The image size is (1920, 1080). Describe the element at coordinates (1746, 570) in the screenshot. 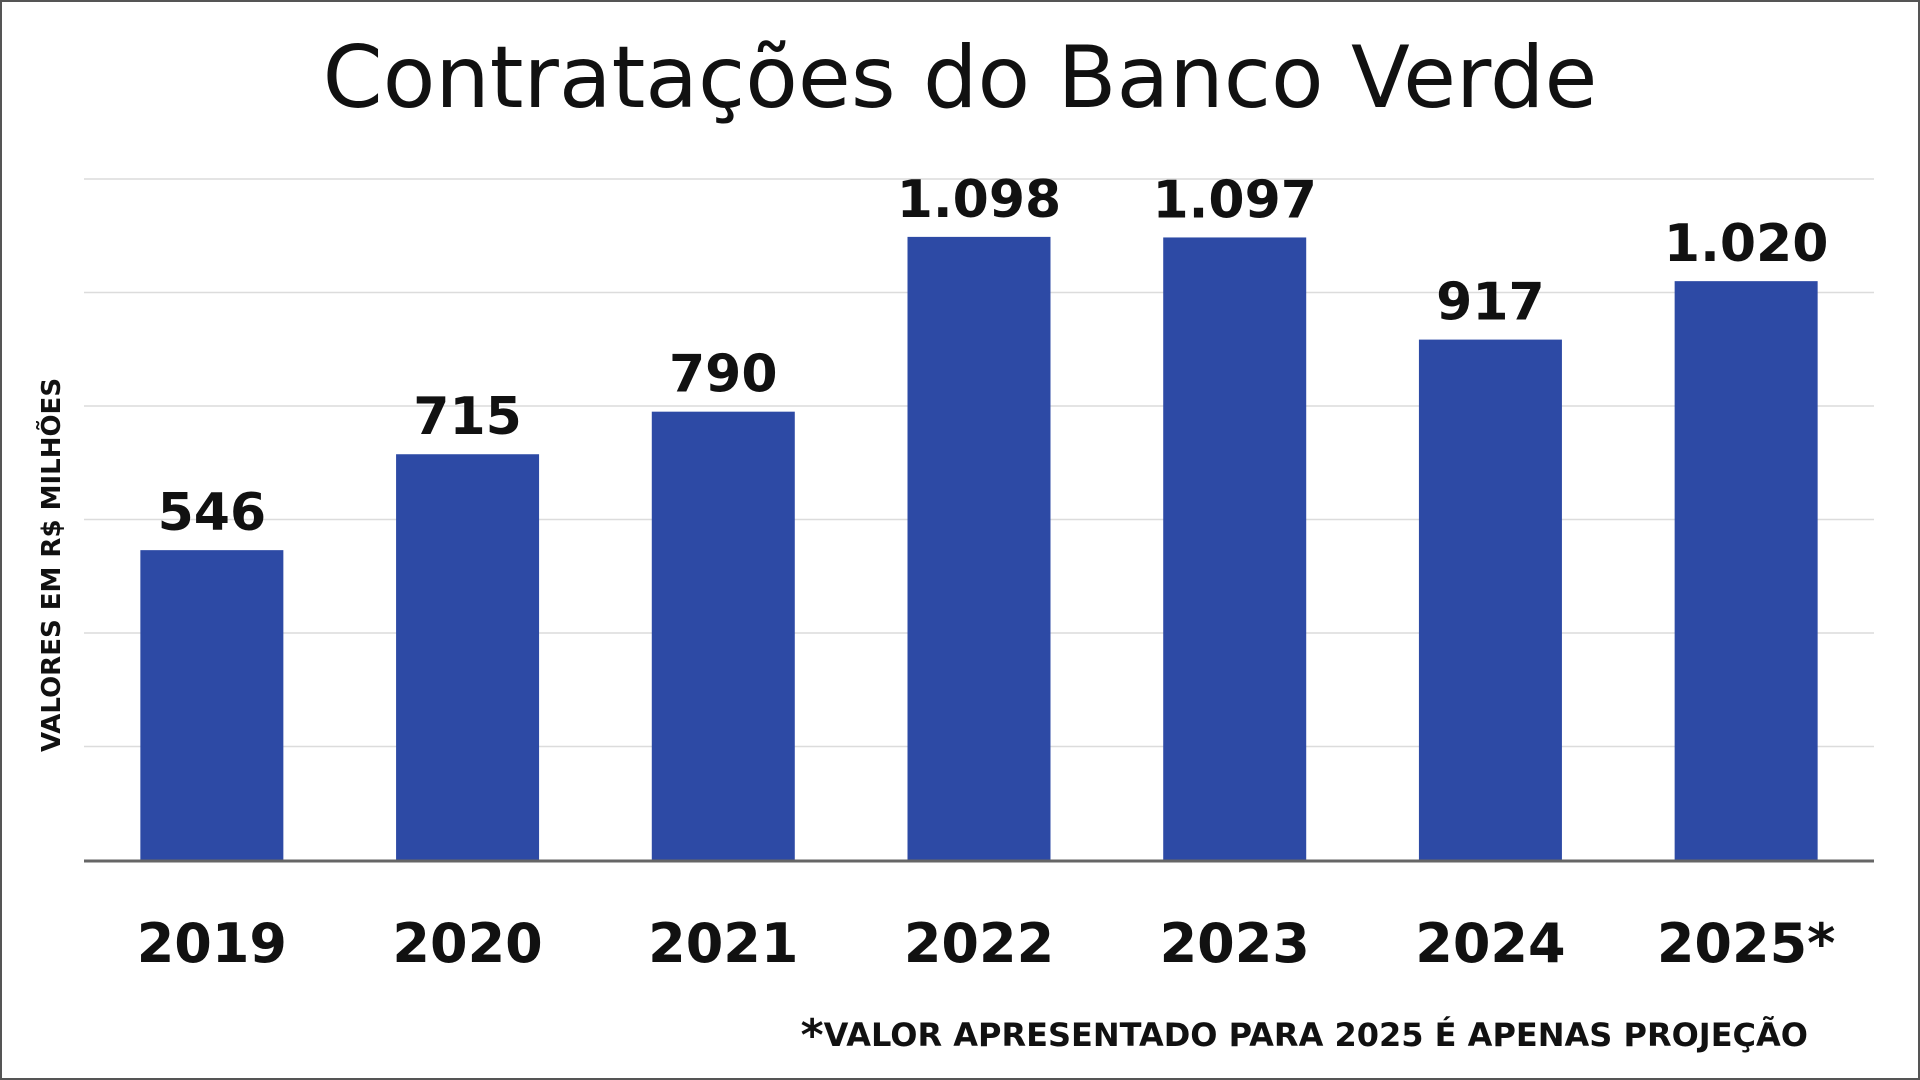

I see `bar-2025*` at that location.